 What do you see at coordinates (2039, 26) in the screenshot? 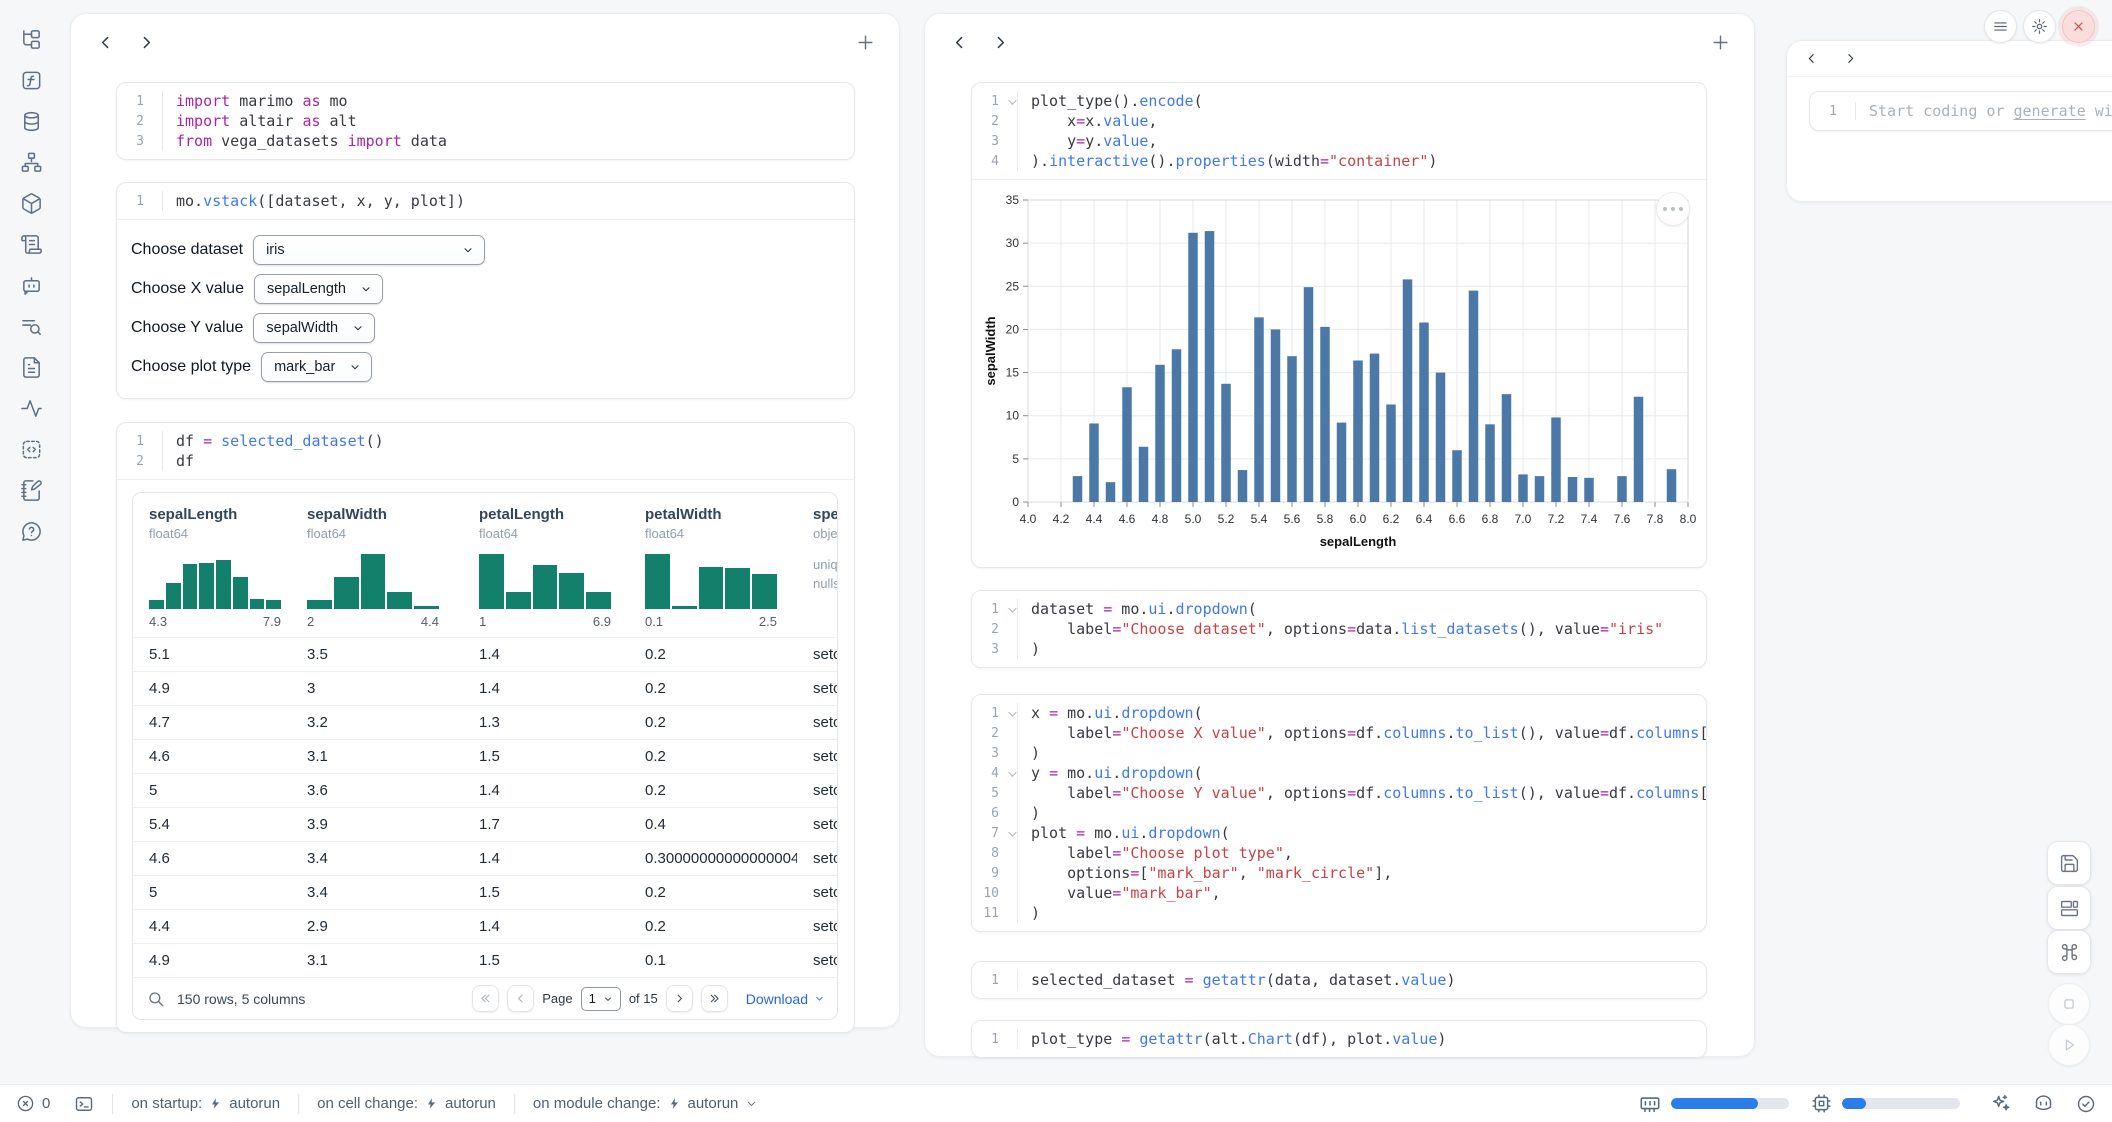
I see `settings-button` at bounding box center [2039, 26].